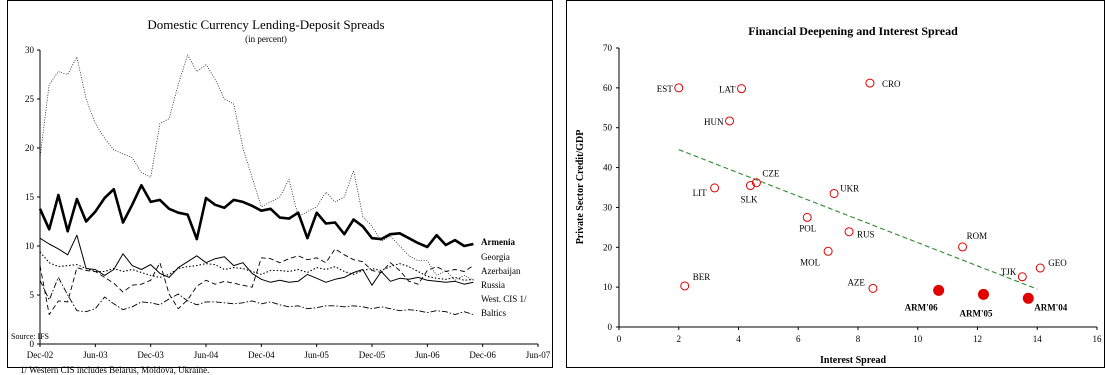 Image resolution: width=1105 pixels, height=375 pixels. Describe the element at coordinates (493, 313) in the screenshot. I see `legend-label-5: Baltics` at that location.